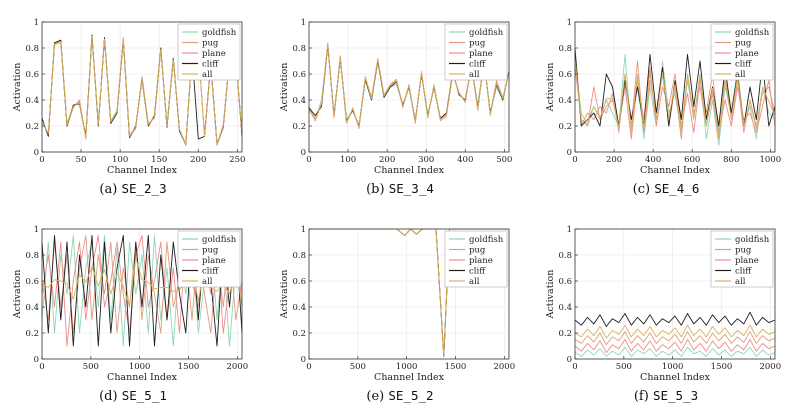  I want to click on caption-d: (d) SE_5_1, so click(133, 396).